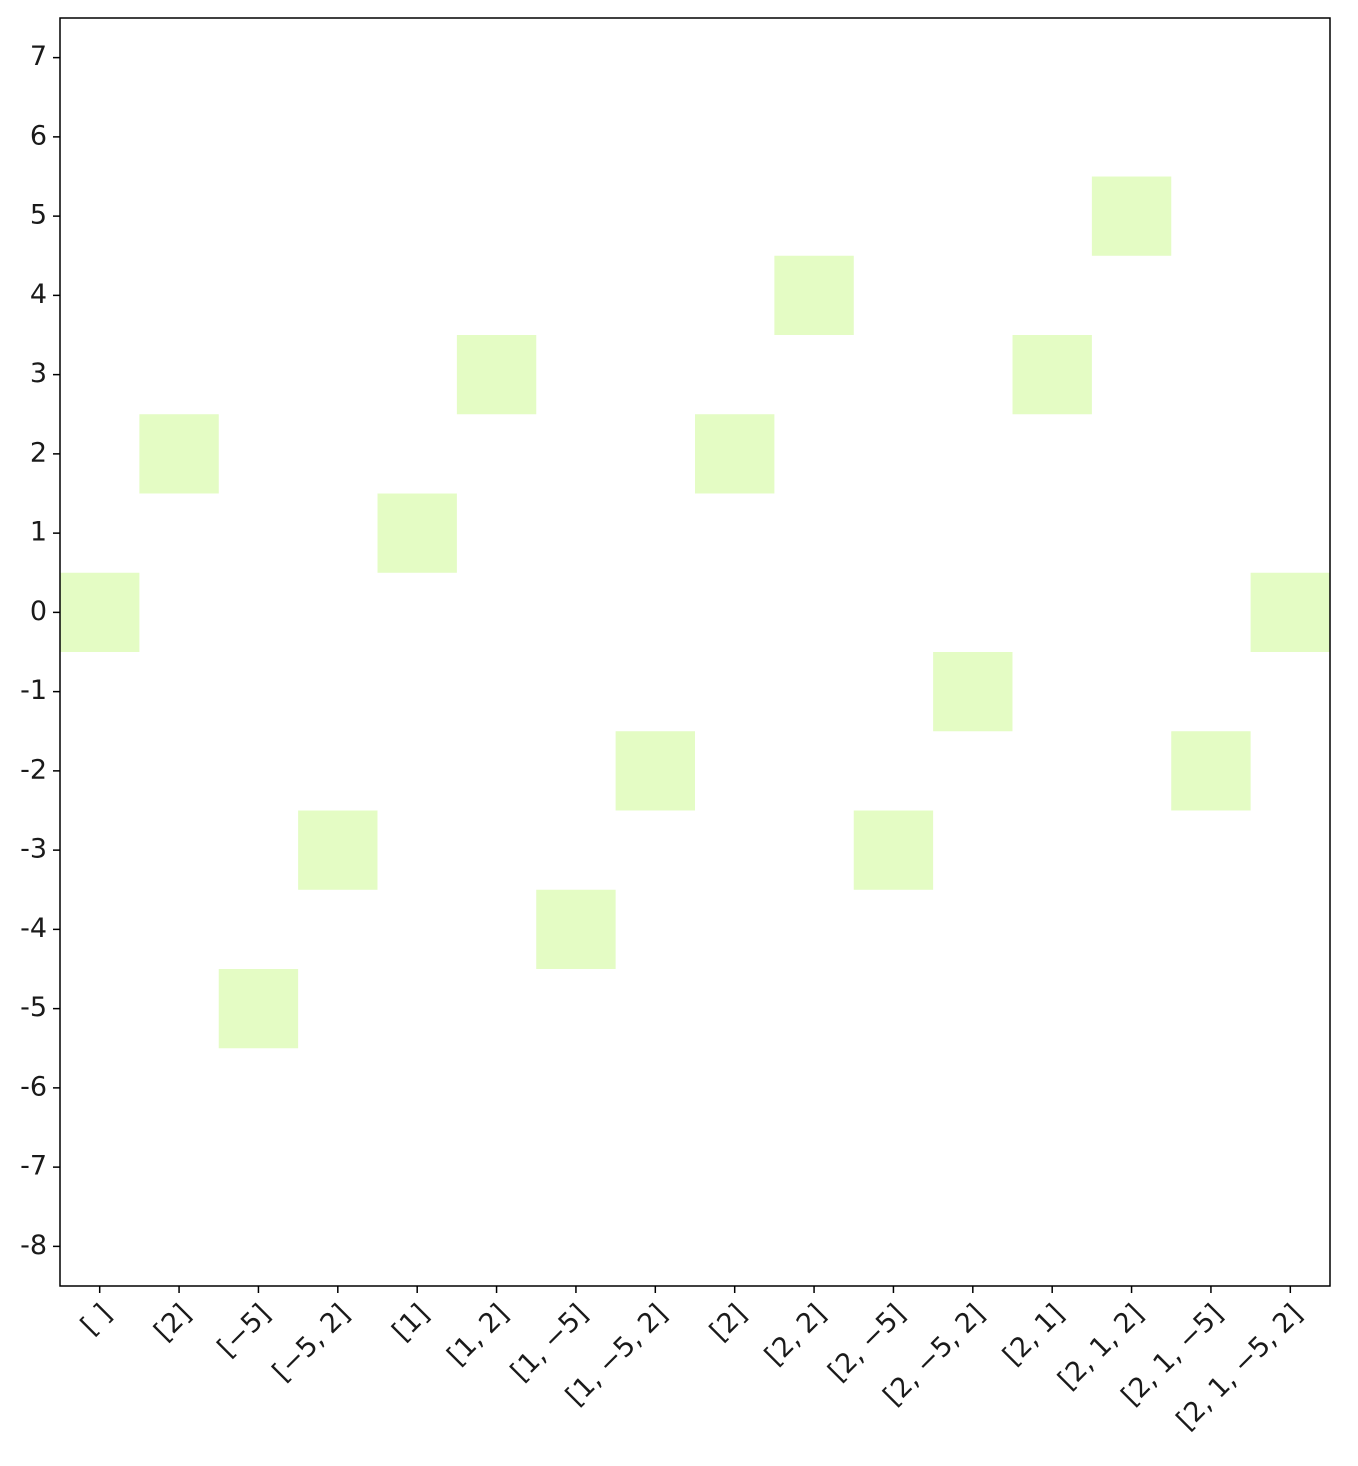  What do you see at coordinates (244, 1330) in the screenshot?
I see `x-tick-label: [−5]` at bounding box center [244, 1330].